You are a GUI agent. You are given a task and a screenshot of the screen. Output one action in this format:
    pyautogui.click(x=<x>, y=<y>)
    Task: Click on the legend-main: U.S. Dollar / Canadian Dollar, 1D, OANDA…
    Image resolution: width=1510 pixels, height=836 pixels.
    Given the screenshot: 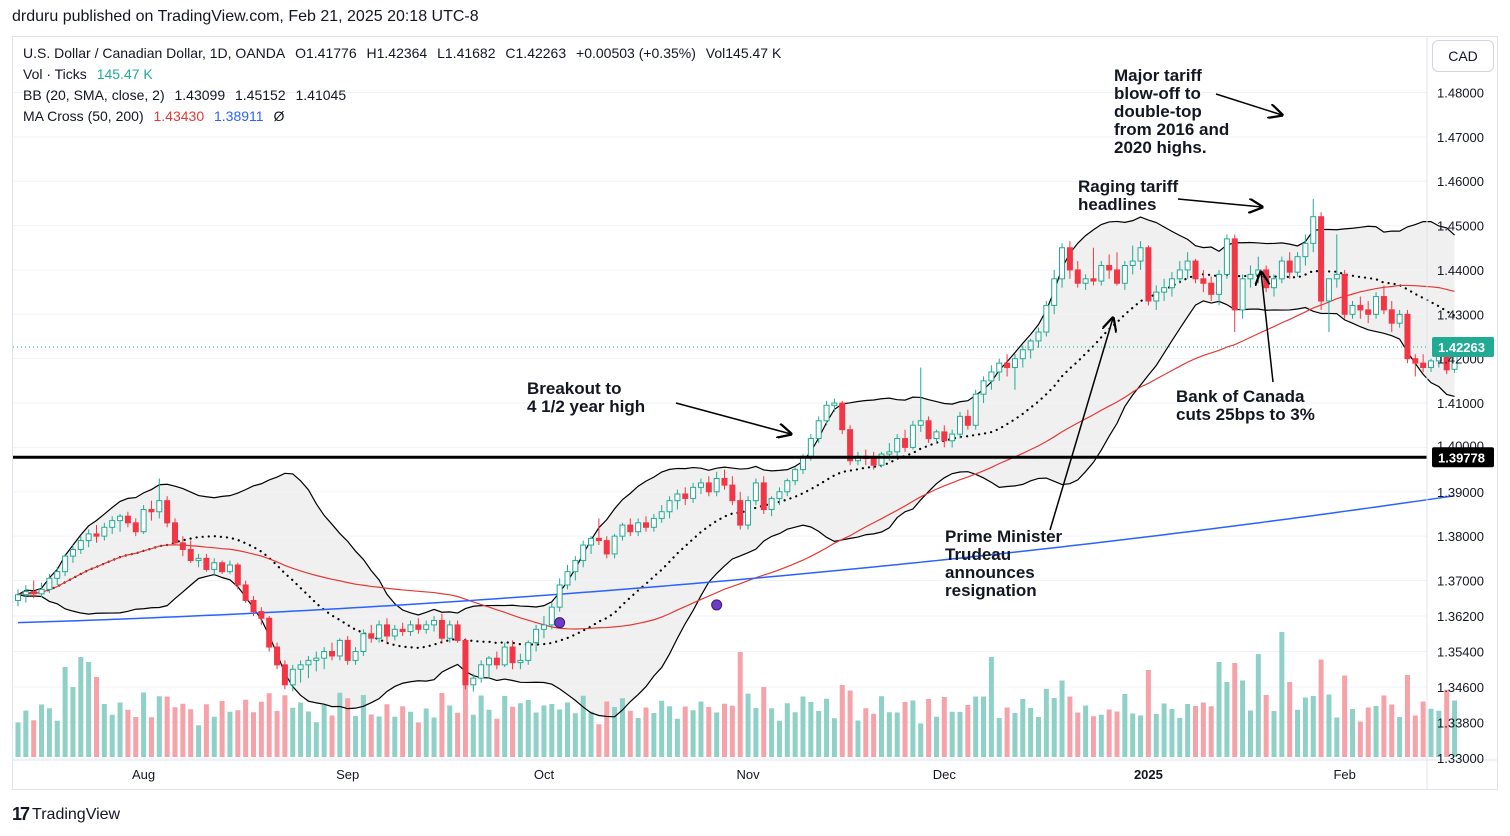 What is the action you would take?
    pyautogui.click(x=405, y=53)
    